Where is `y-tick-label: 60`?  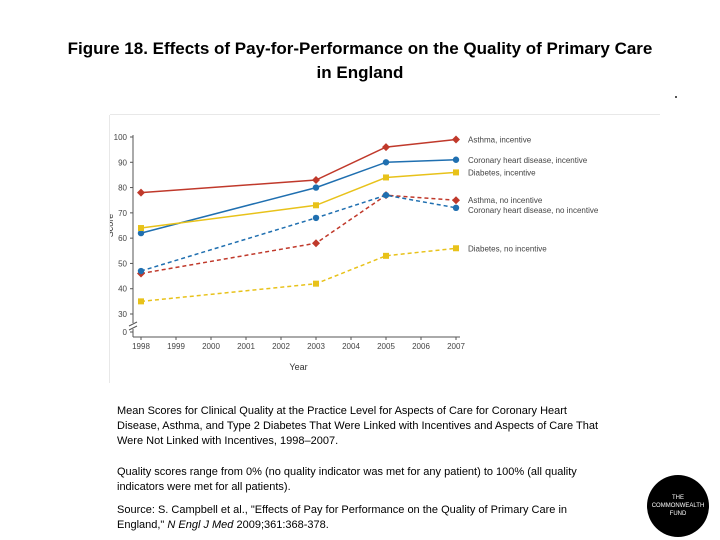 y-tick-label: 60 is located at coordinates (122, 238).